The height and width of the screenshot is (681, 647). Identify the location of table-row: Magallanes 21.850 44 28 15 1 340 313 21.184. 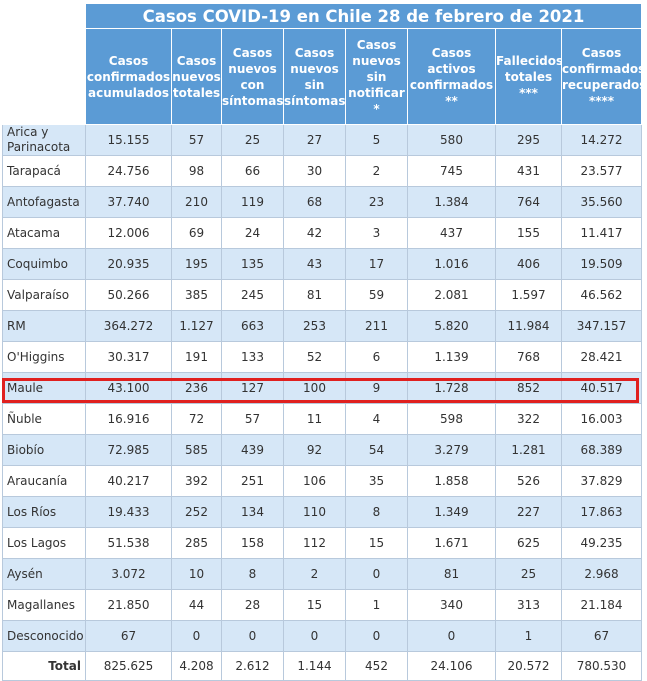
(322, 605).